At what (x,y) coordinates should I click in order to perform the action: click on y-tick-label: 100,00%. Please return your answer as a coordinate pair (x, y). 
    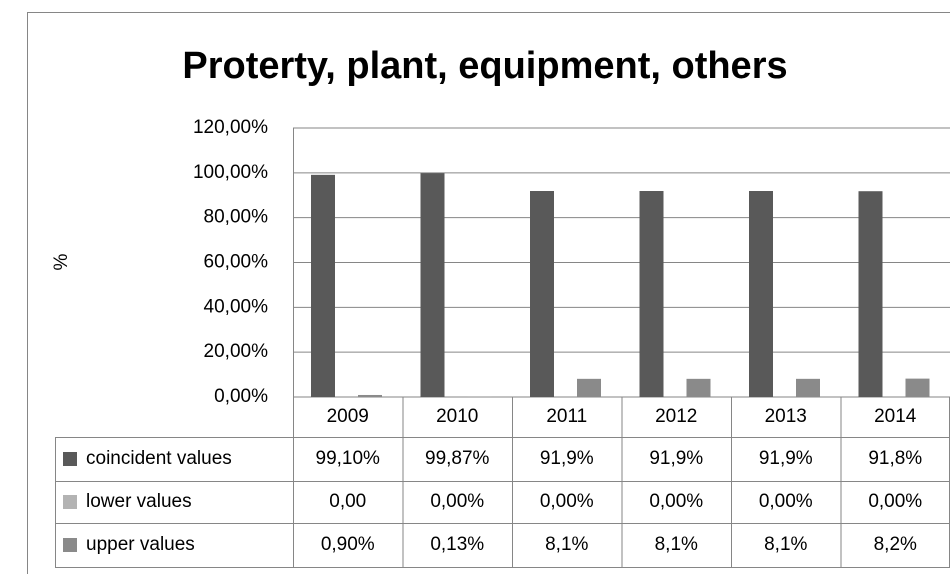
    Looking at the image, I should click on (230, 172).